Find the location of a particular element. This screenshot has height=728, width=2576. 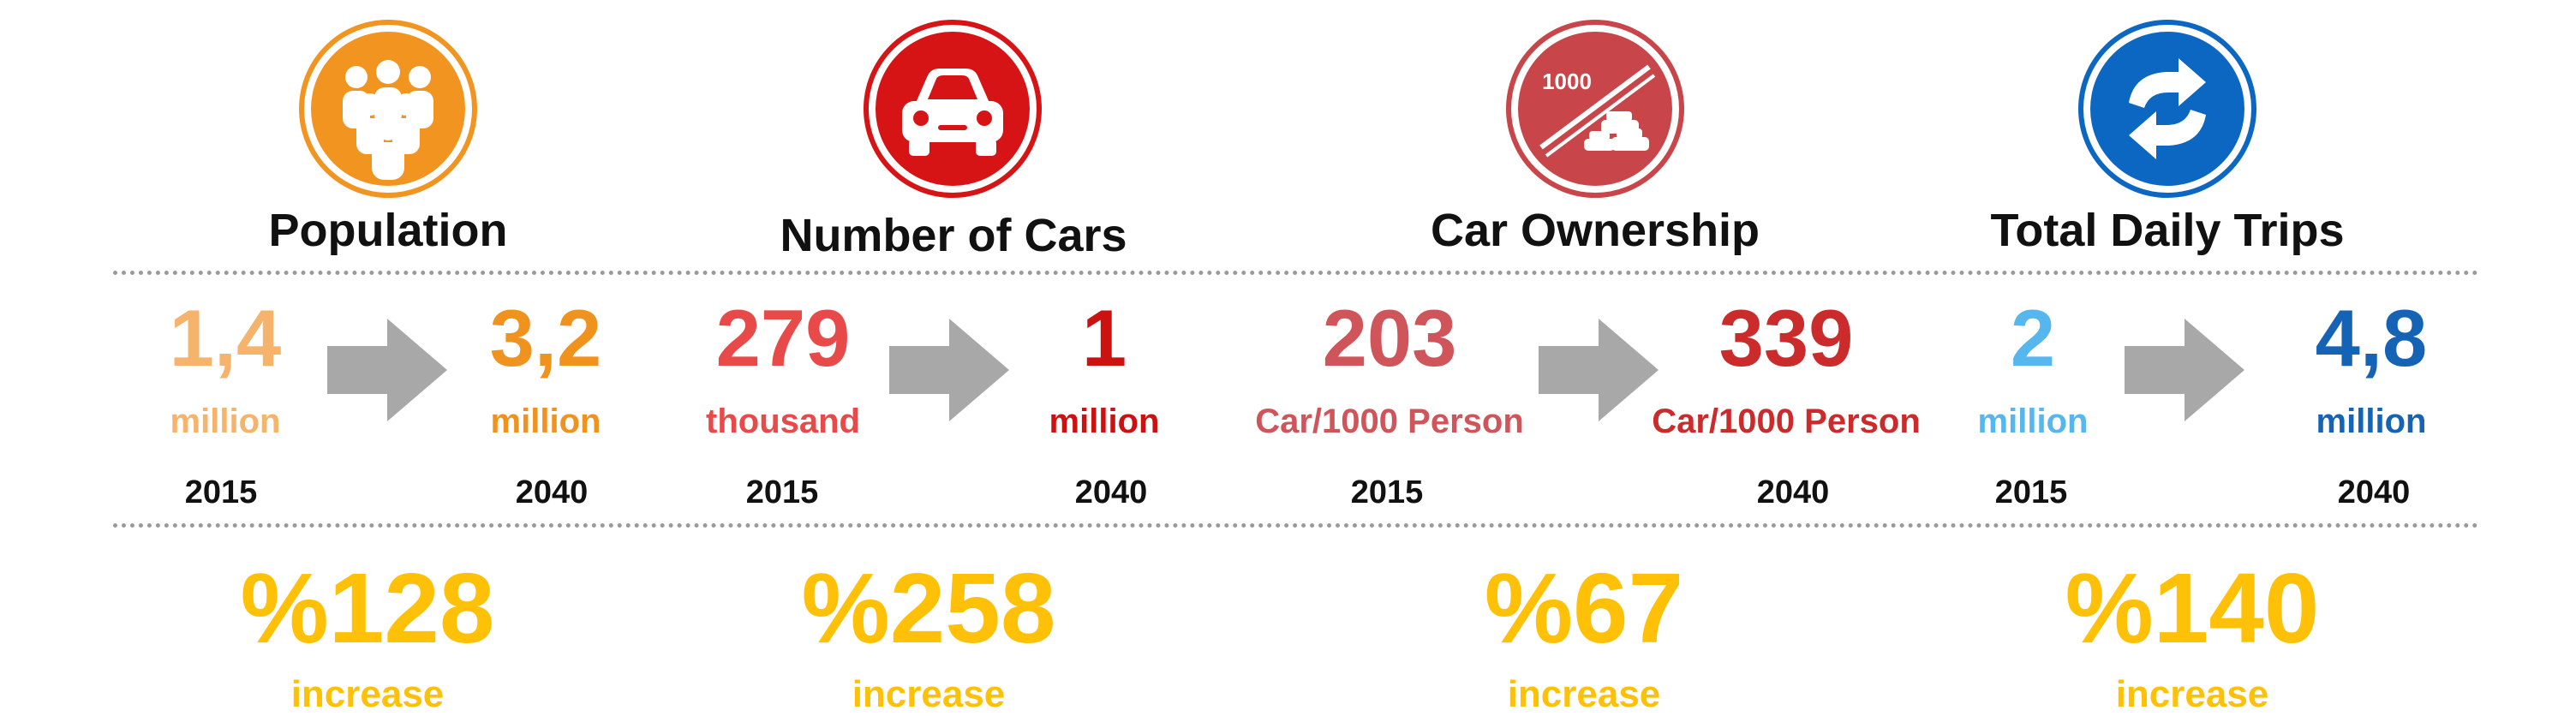

section-title-population: Population is located at coordinates (388, 230).